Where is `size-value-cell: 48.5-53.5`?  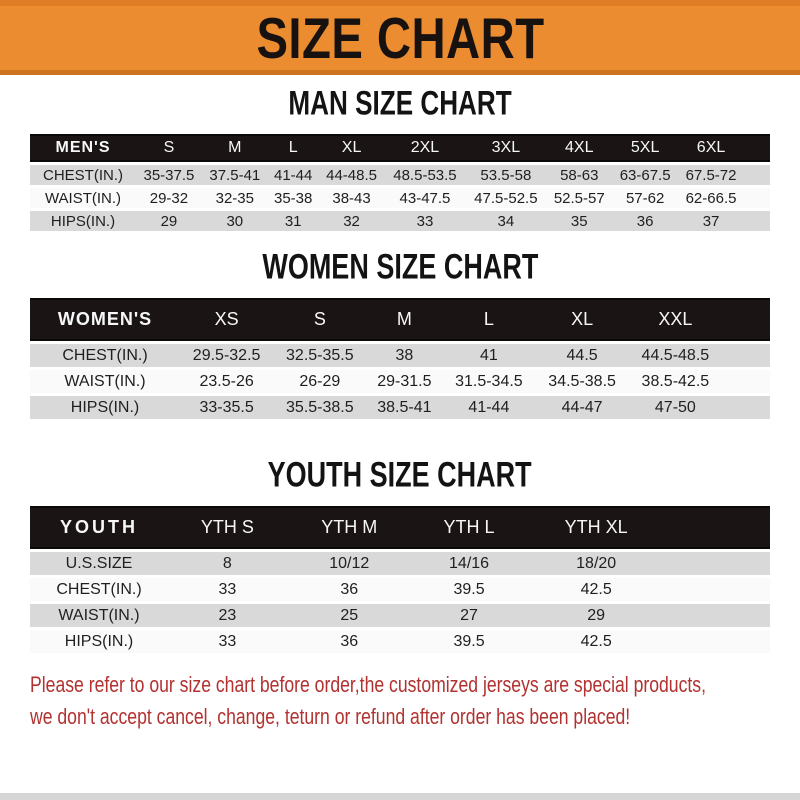
size-value-cell: 48.5-53.5 is located at coordinates (425, 173).